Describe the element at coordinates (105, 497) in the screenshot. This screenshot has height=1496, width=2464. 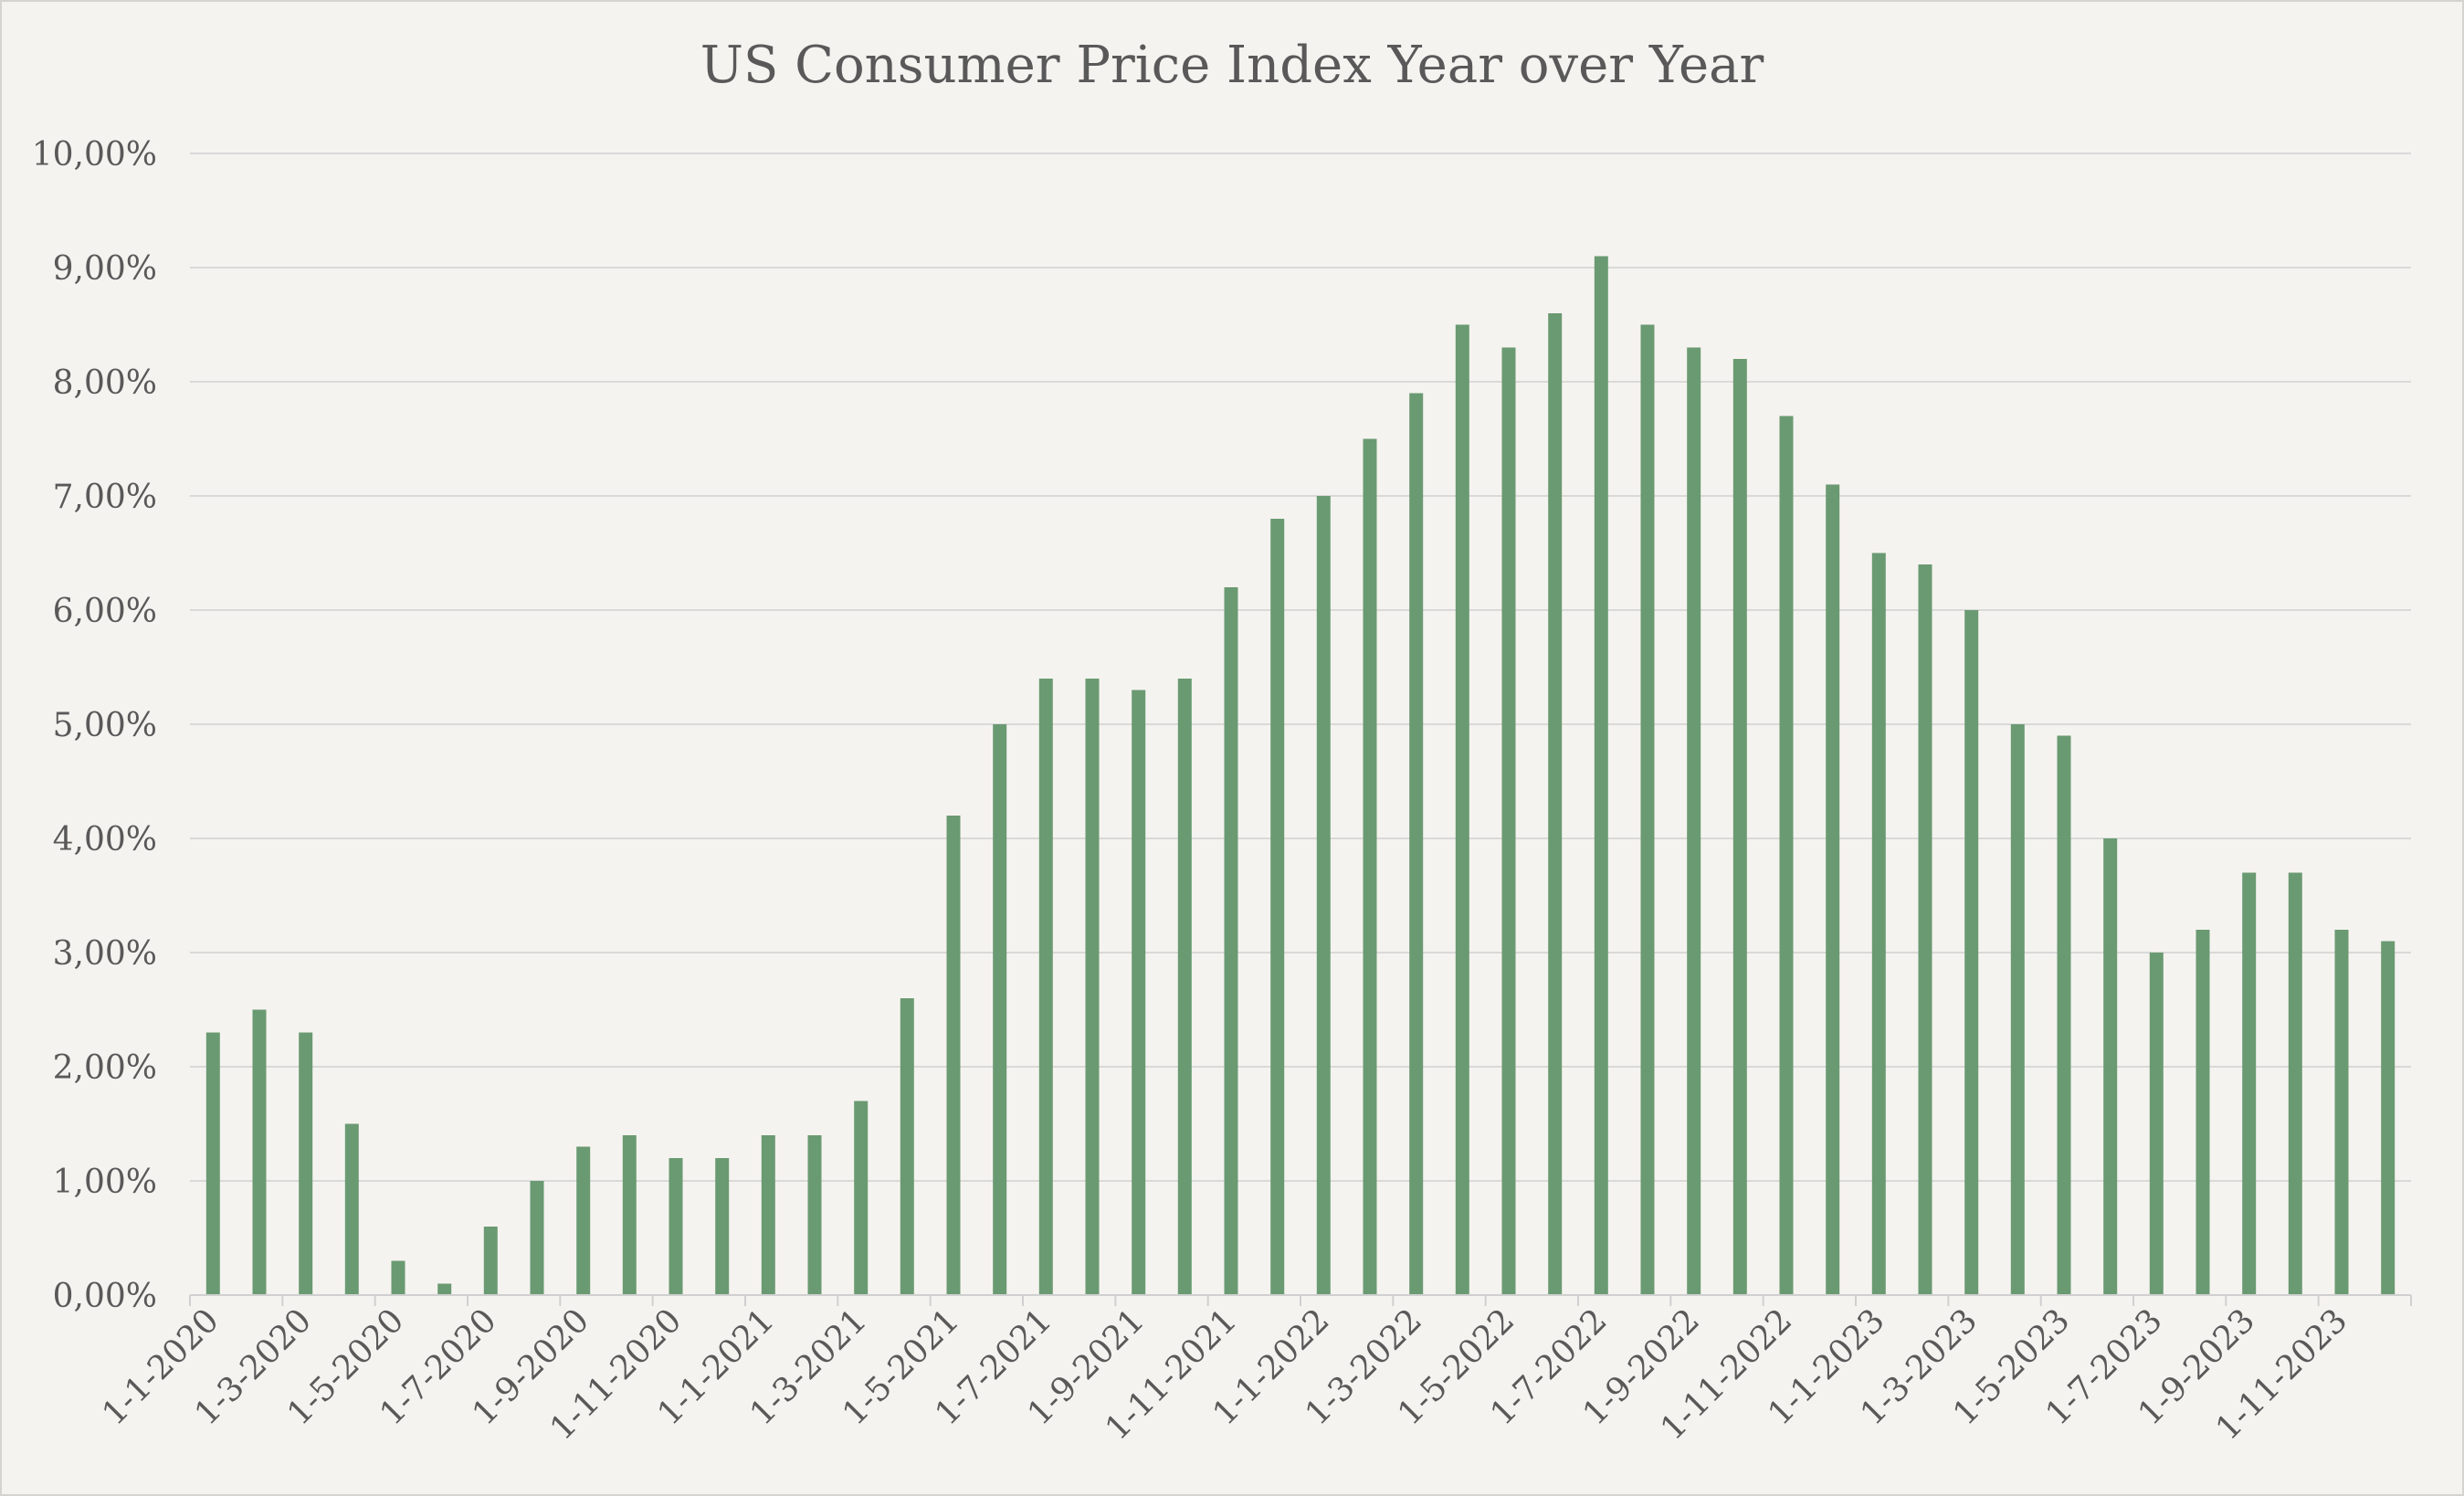
I see `y-tick-label: 7,00%` at that location.